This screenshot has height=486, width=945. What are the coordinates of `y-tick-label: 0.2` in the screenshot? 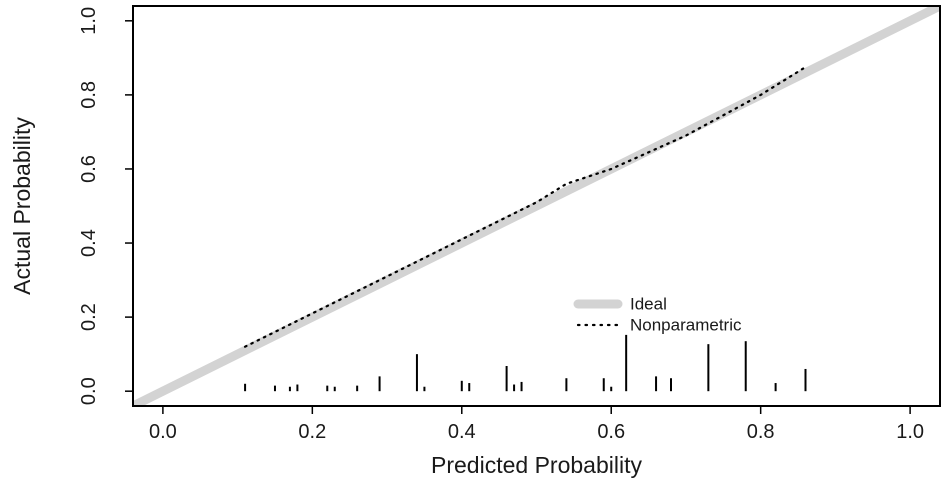 It's located at (89, 317).